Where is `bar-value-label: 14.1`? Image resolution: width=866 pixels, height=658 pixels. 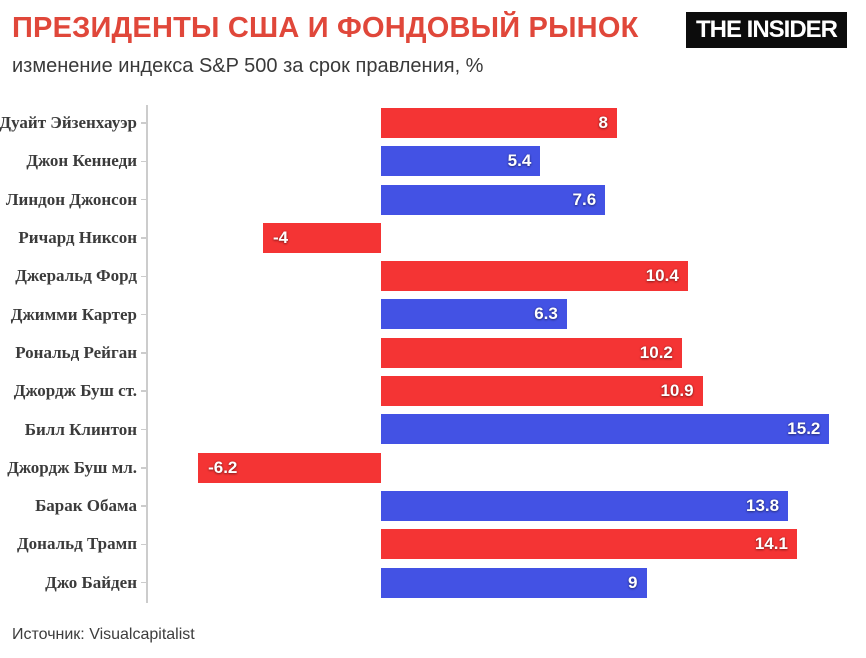 bar-value-label: 14.1 is located at coordinates (771, 544).